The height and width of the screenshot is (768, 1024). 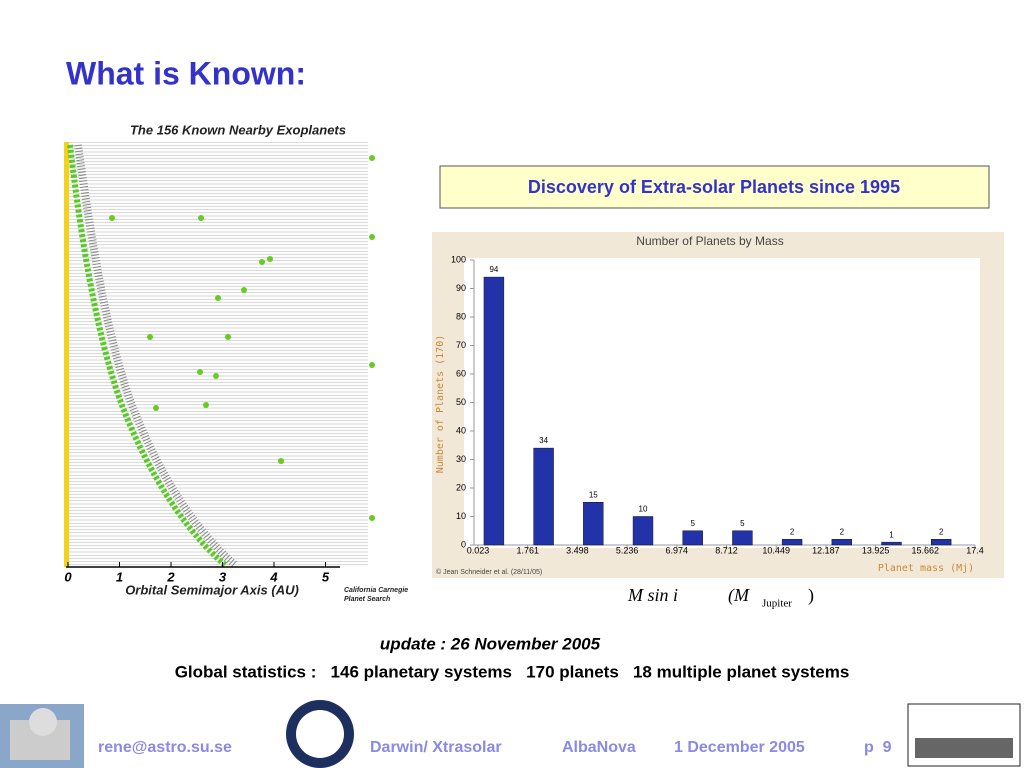 What do you see at coordinates (273, 576) in the screenshot?
I see `x-tick-label: 4` at bounding box center [273, 576].